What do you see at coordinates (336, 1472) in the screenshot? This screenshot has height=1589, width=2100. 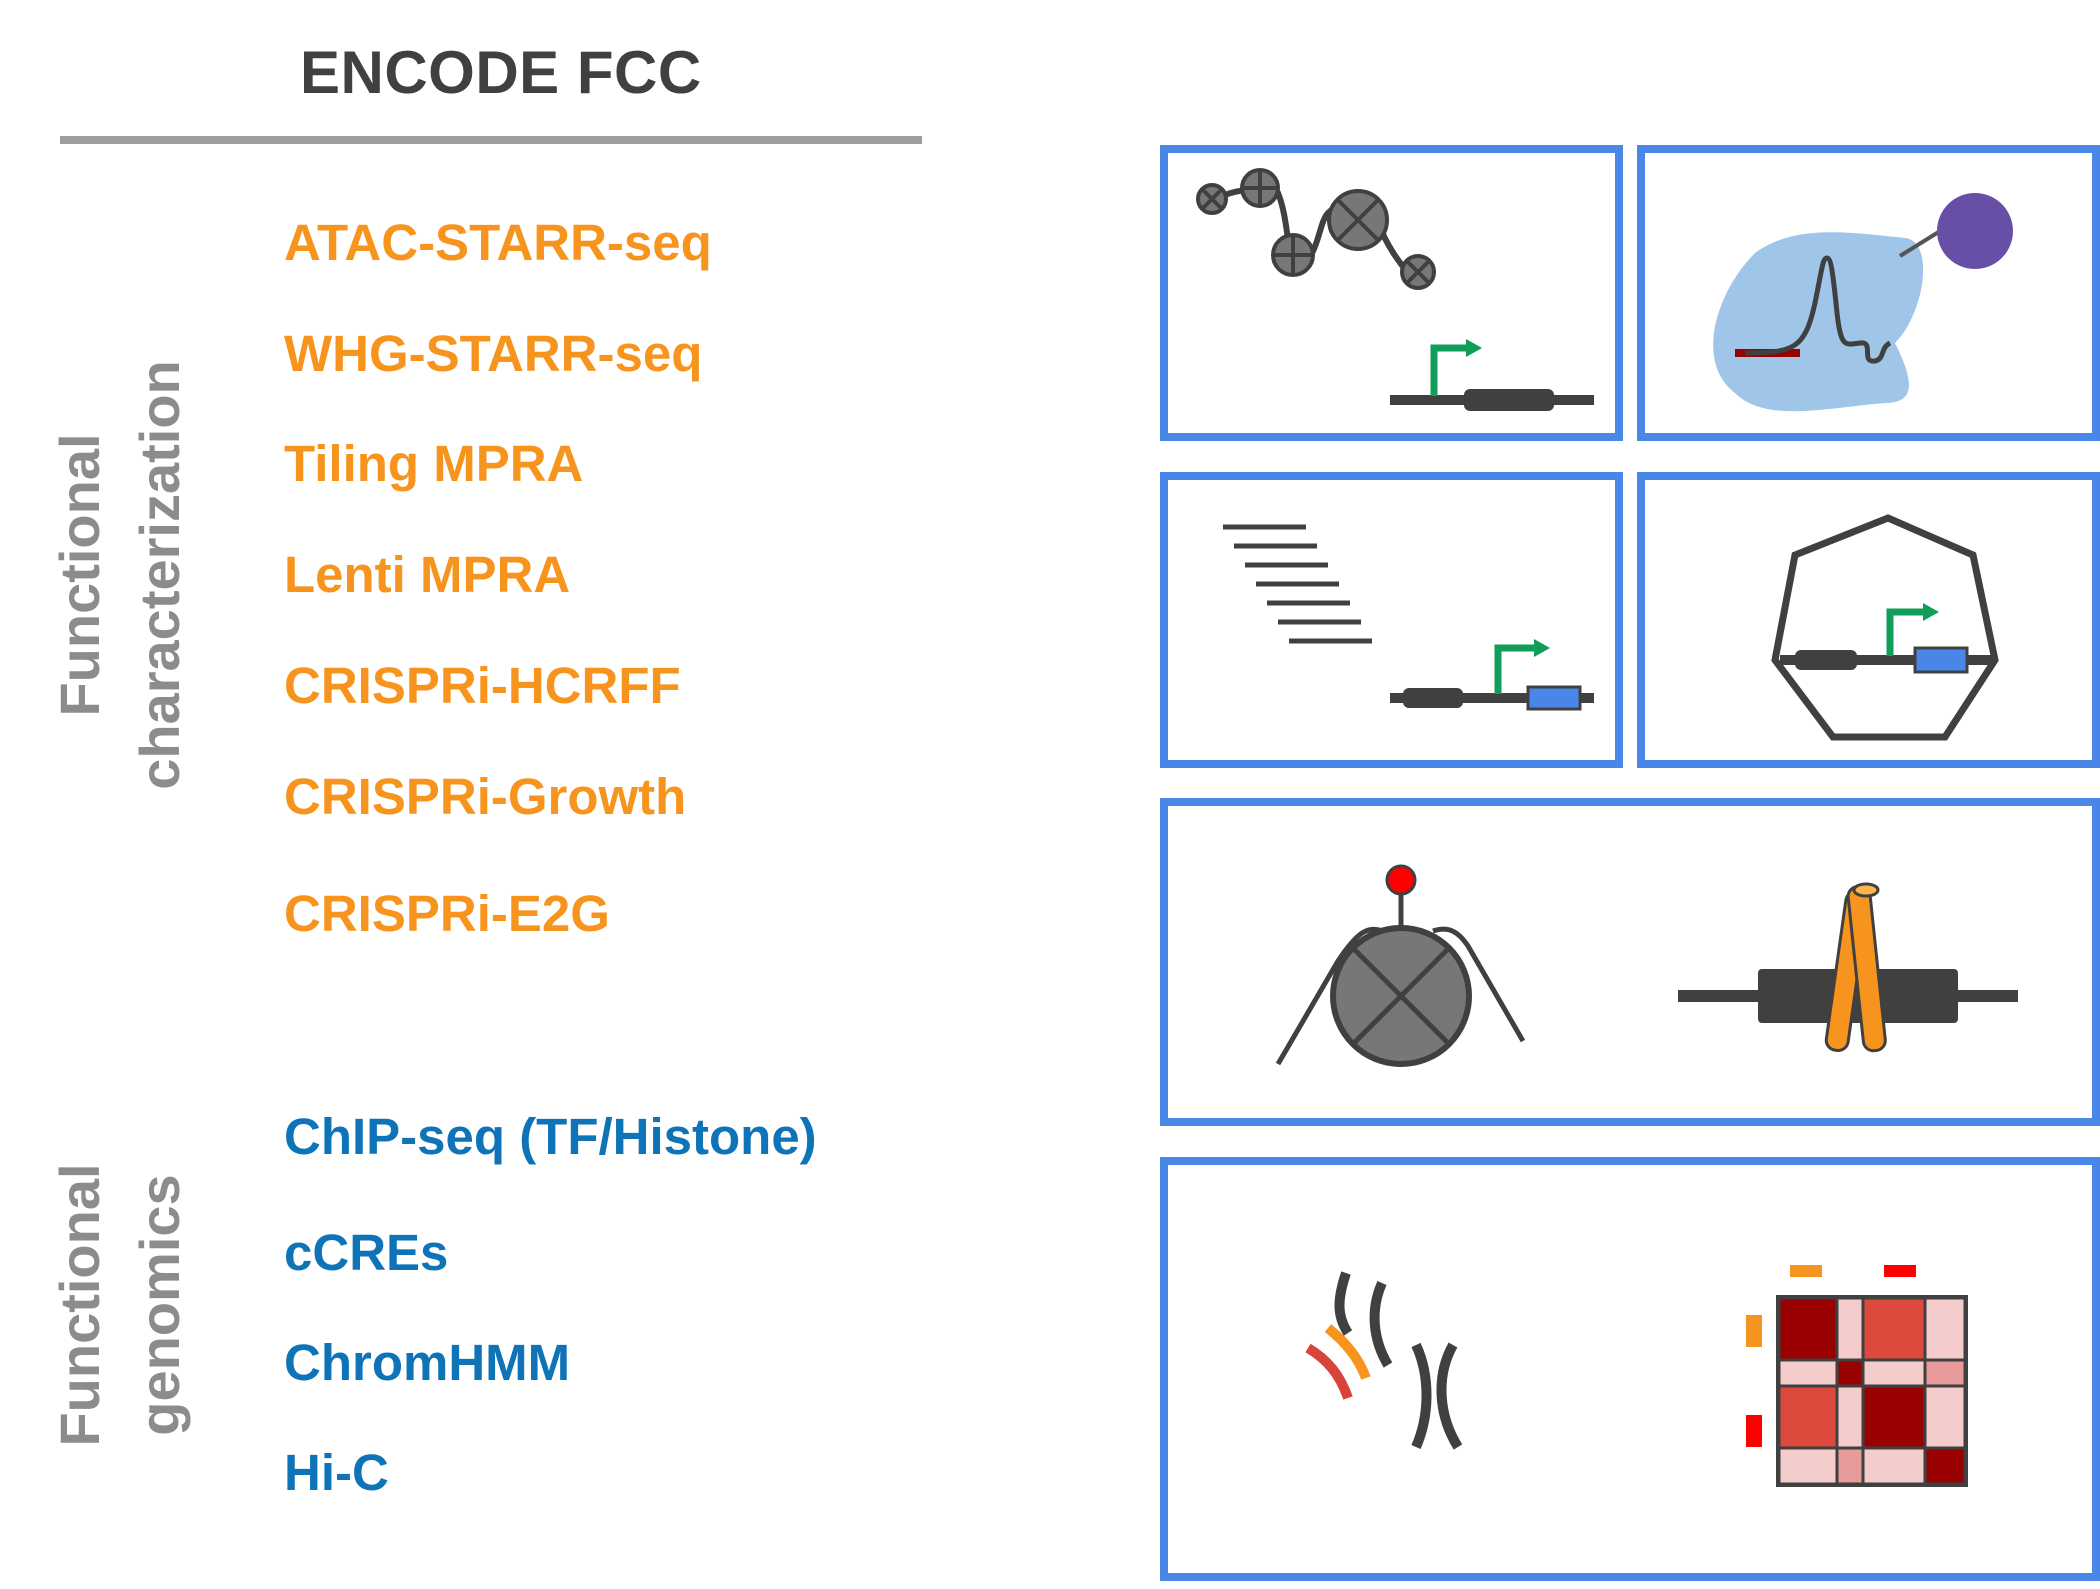 I see `assay-hi-c: Hi-C` at bounding box center [336, 1472].